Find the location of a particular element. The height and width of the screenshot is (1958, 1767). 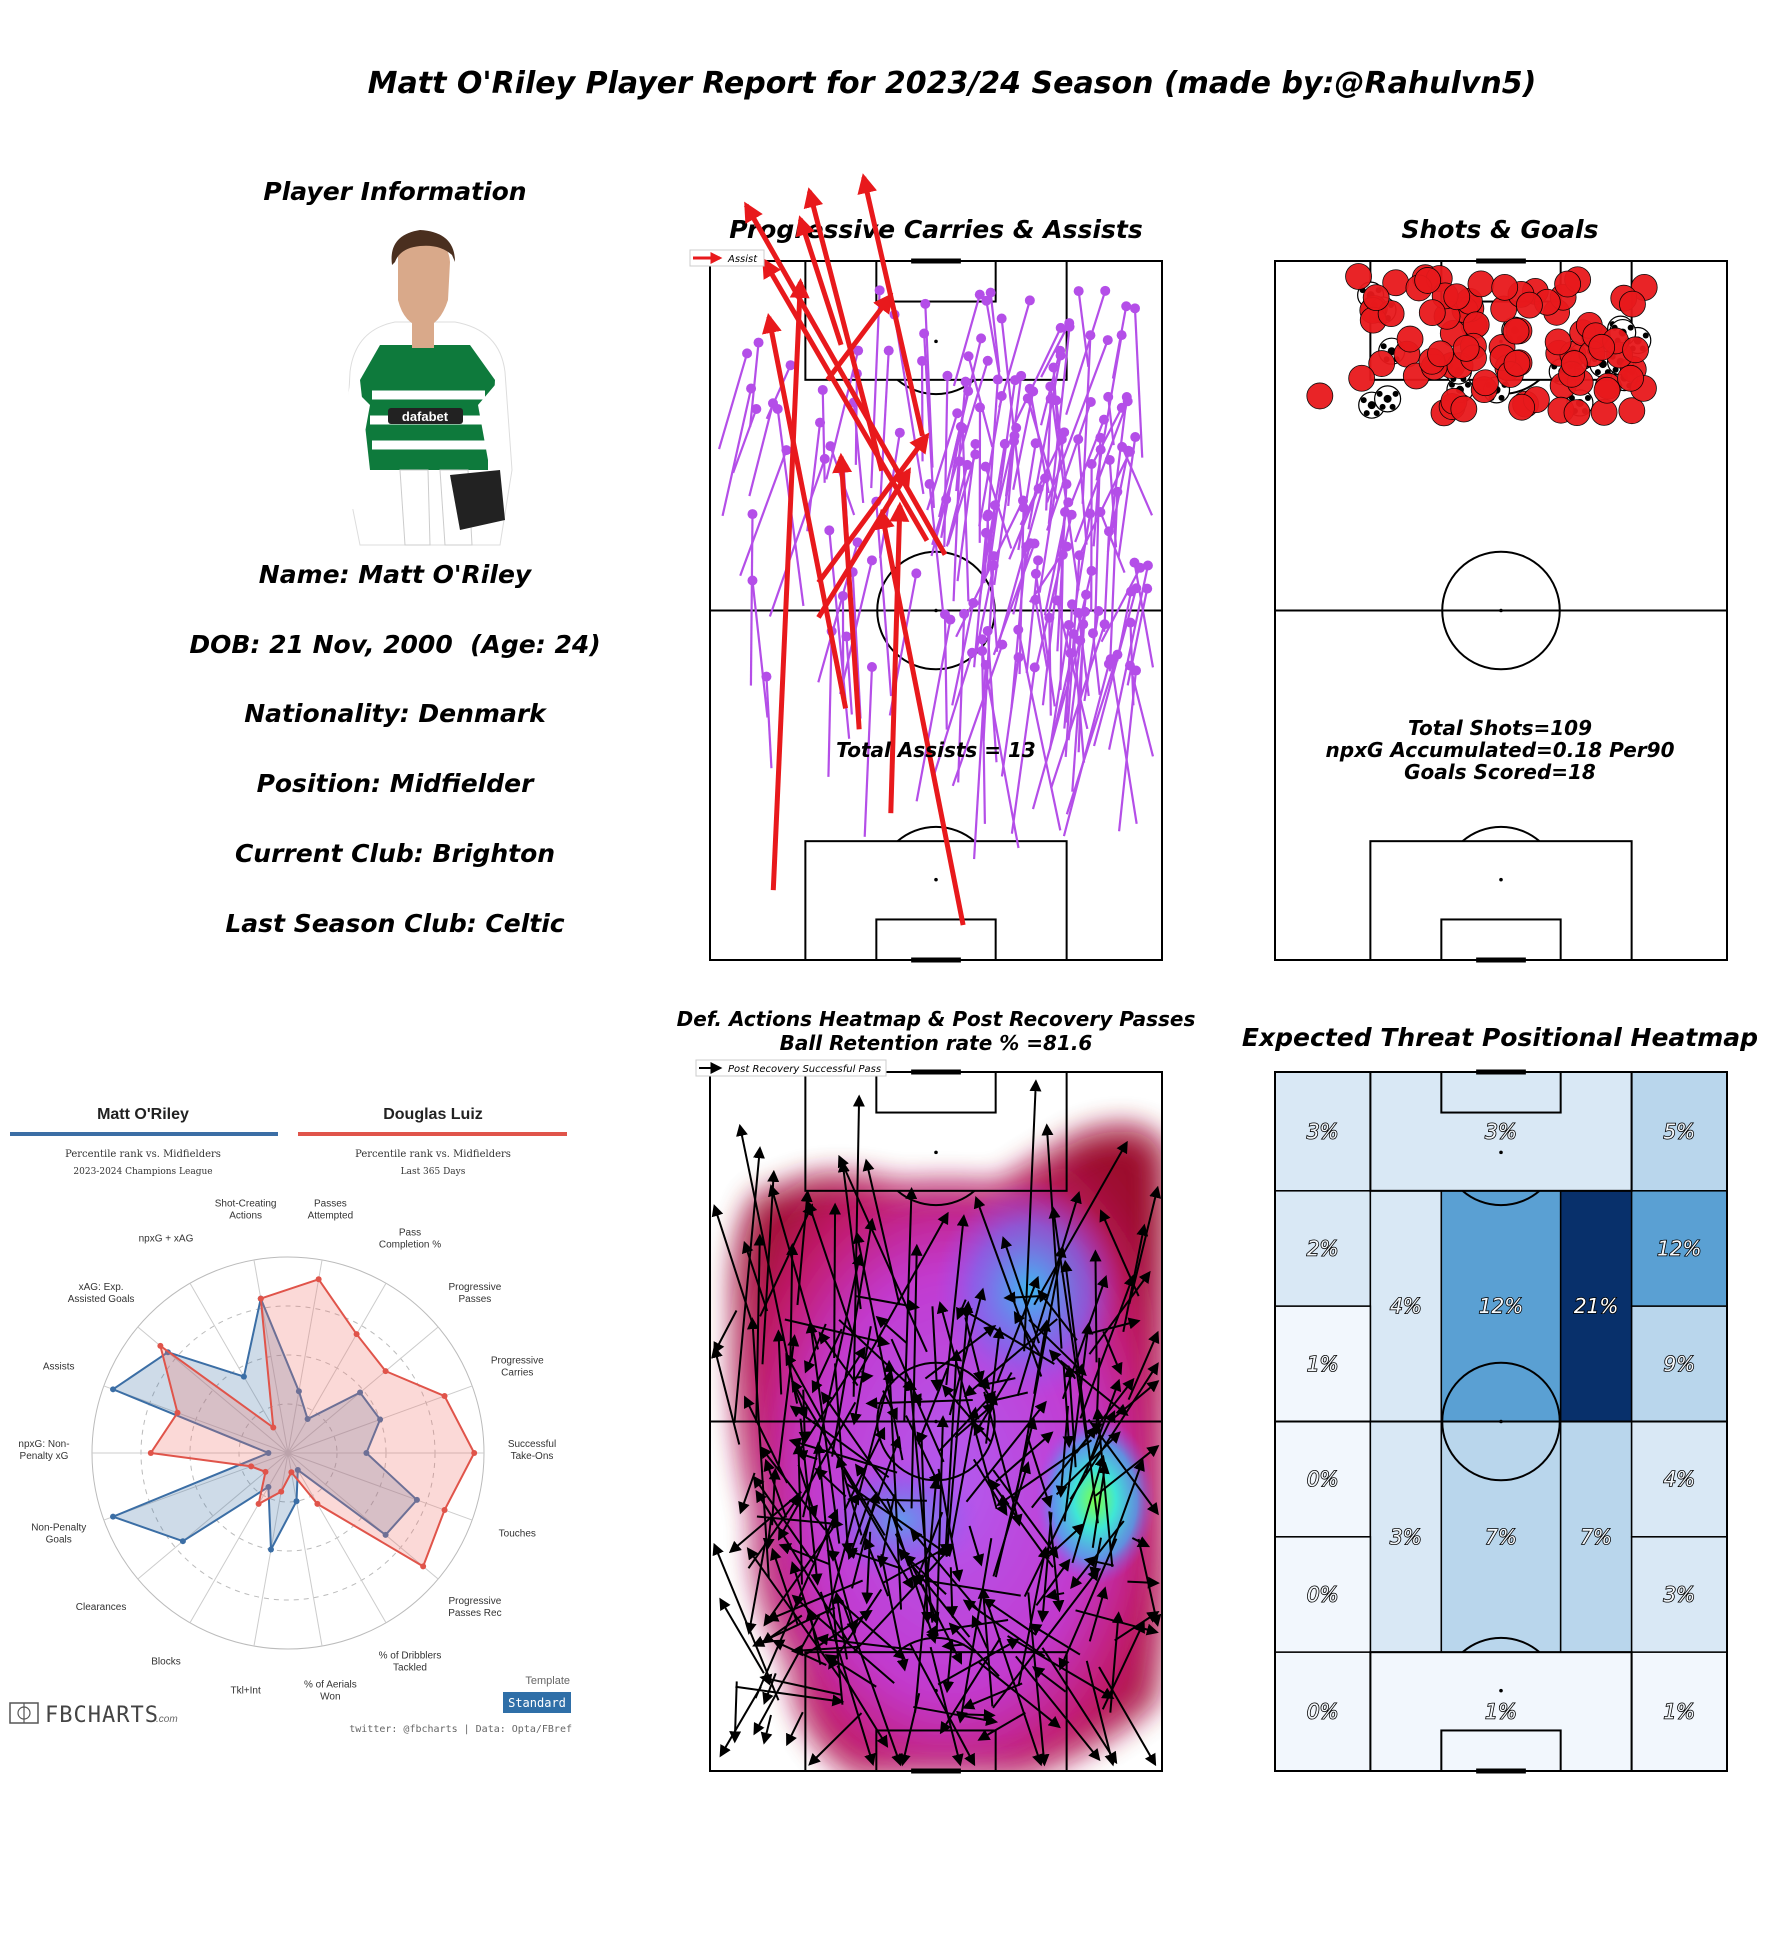

xt-zone-label: 7% is located at coordinates (1501, 1537).